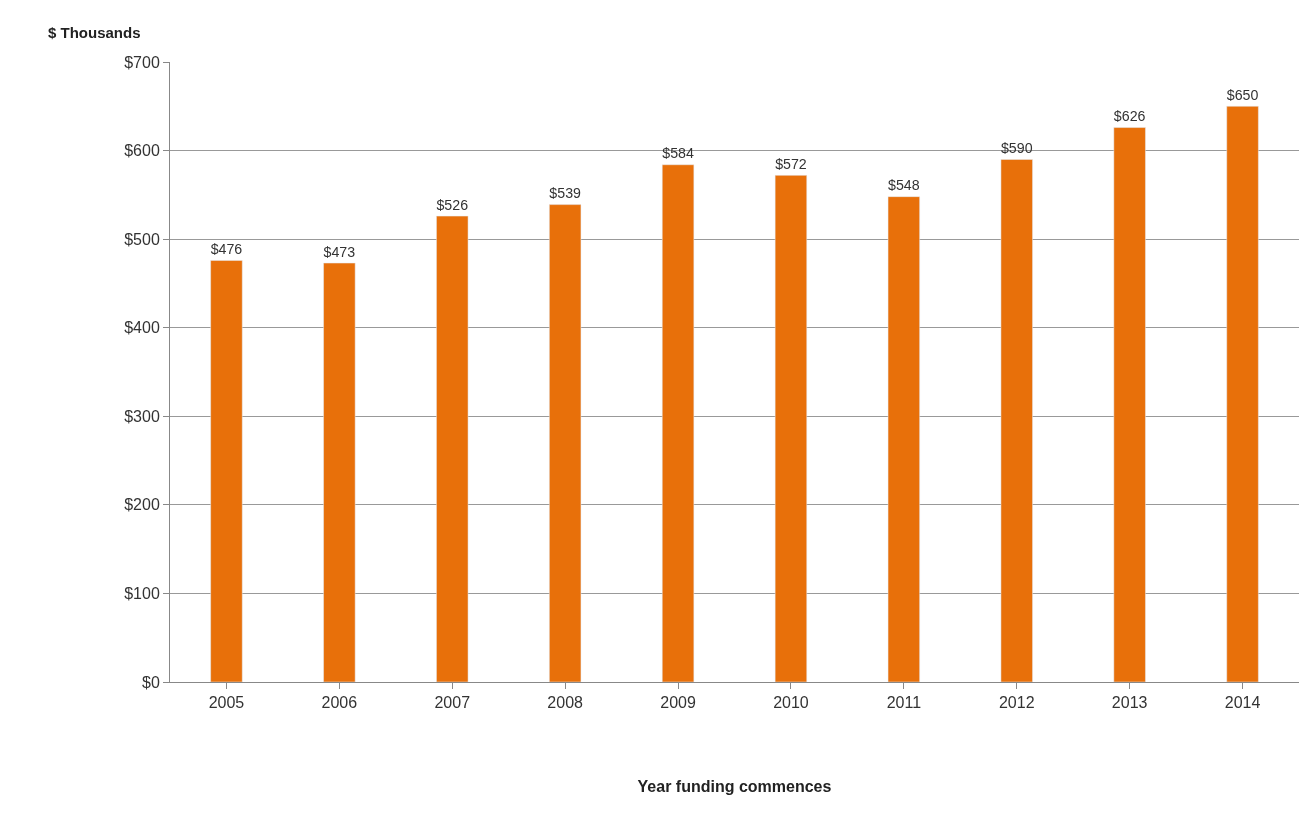 The height and width of the screenshot is (830, 1307). Describe the element at coordinates (142, 416) in the screenshot. I see `y-tick-label: $300` at that location.